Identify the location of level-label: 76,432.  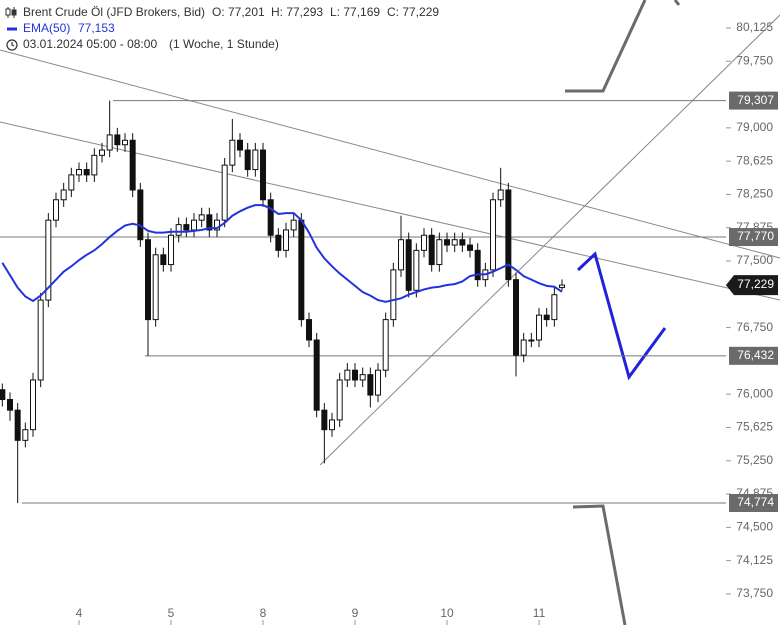
(755, 355).